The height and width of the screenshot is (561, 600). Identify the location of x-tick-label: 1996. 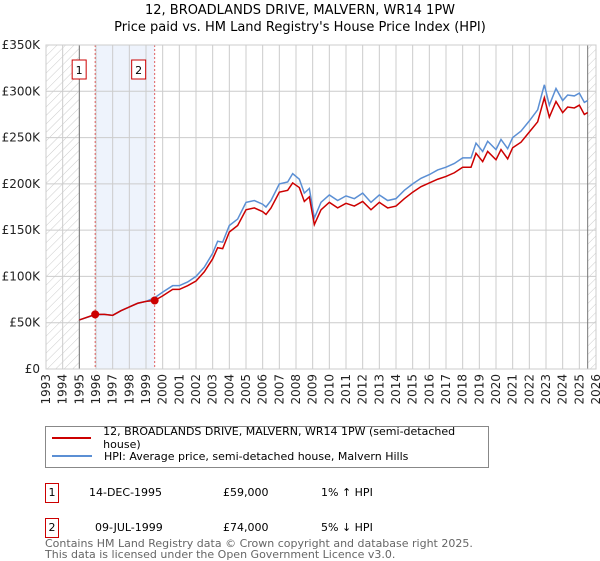
(96, 389).